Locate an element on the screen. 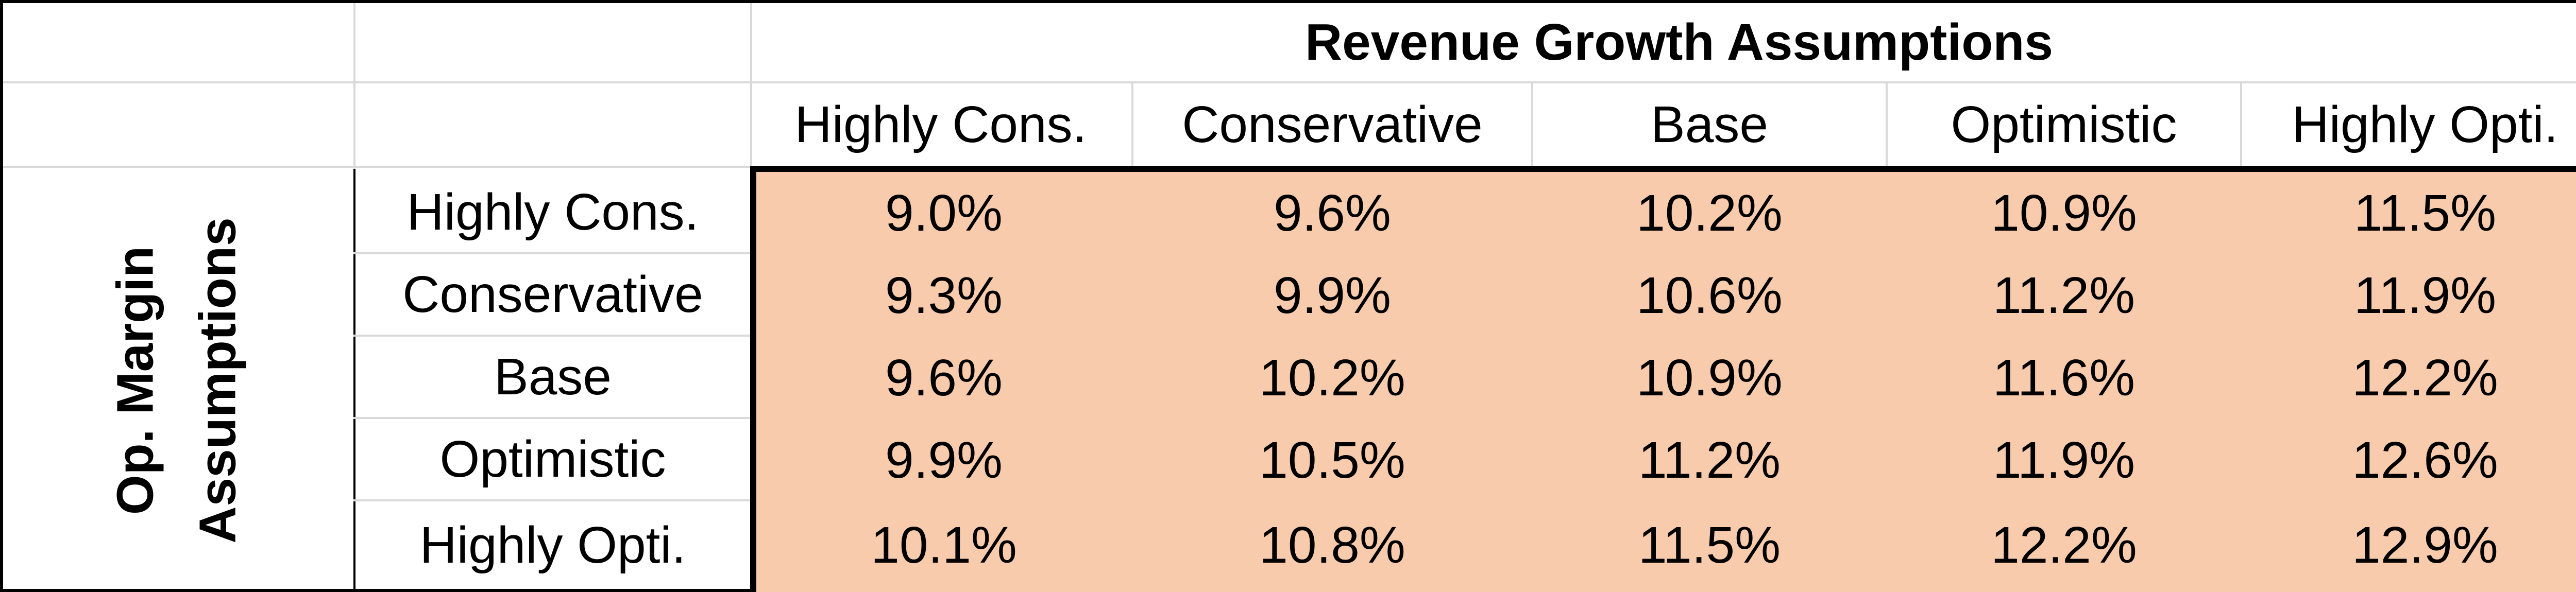  row-group-title-line1: Op. Margin is located at coordinates (135, 380).